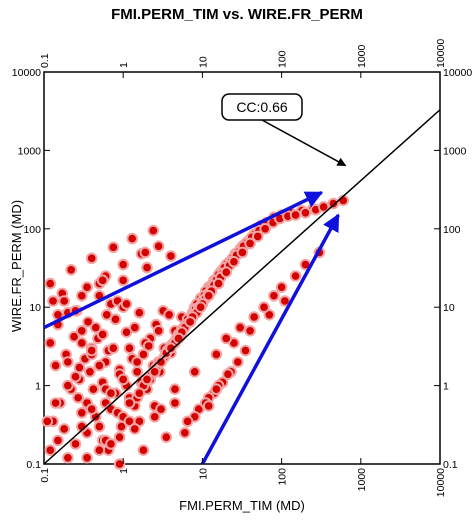 This screenshot has width=474, height=521. What do you see at coordinates (32, 230) in the screenshot?
I see `y-tick-label: 100` at bounding box center [32, 230].